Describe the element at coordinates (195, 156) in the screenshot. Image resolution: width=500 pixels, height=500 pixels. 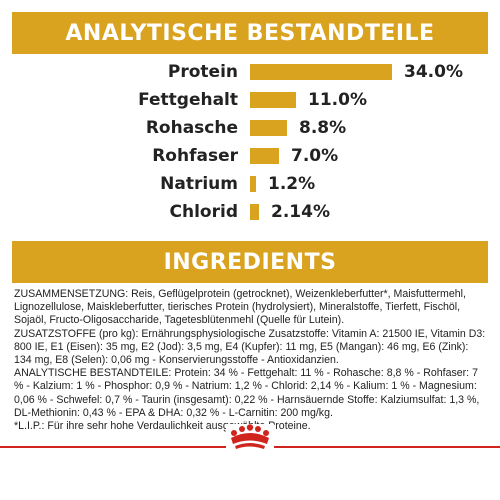
I see `nutrient-label: Rohfaser` at that location.